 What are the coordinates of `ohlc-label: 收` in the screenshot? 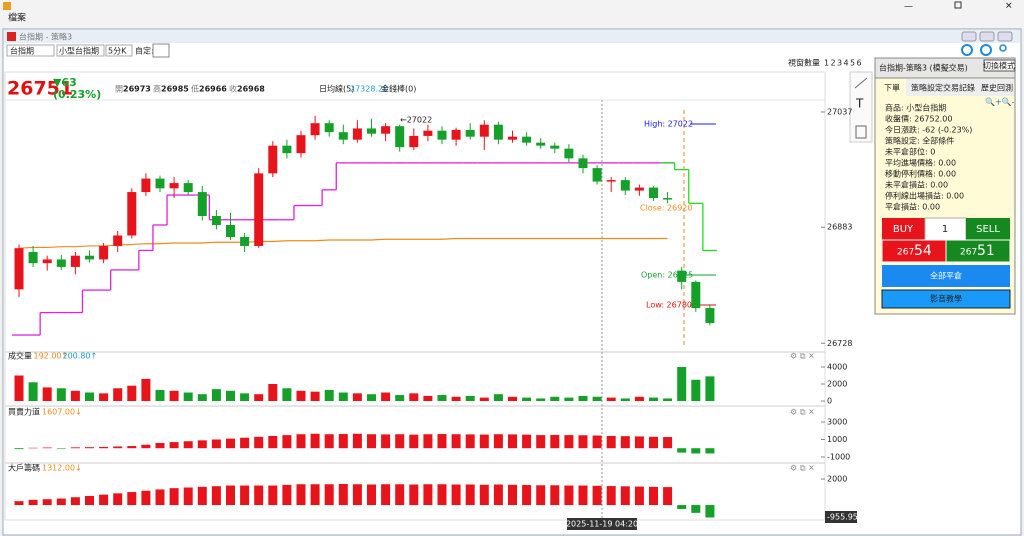 It's located at (233, 89).